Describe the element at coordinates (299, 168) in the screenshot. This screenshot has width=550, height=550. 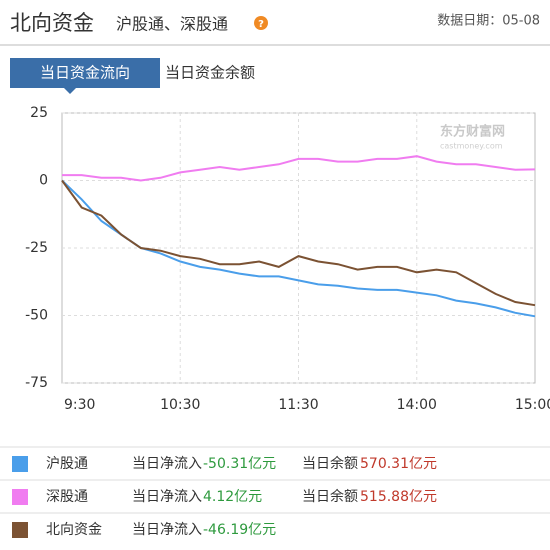
I see `series-line` at that location.